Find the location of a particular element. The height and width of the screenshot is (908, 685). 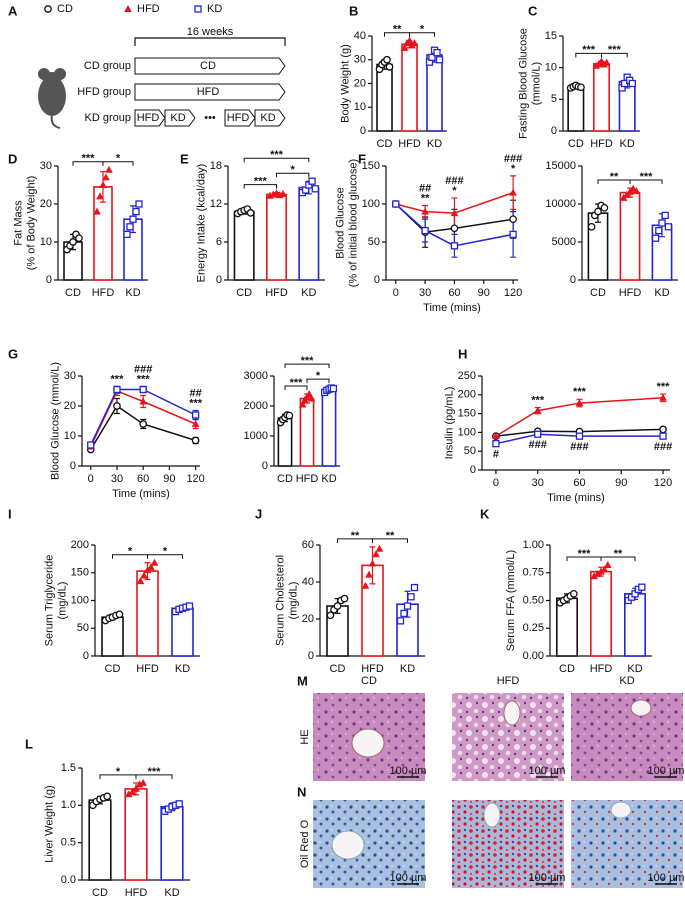

y-tick-label: 100 is located at coordinates (467, 432).